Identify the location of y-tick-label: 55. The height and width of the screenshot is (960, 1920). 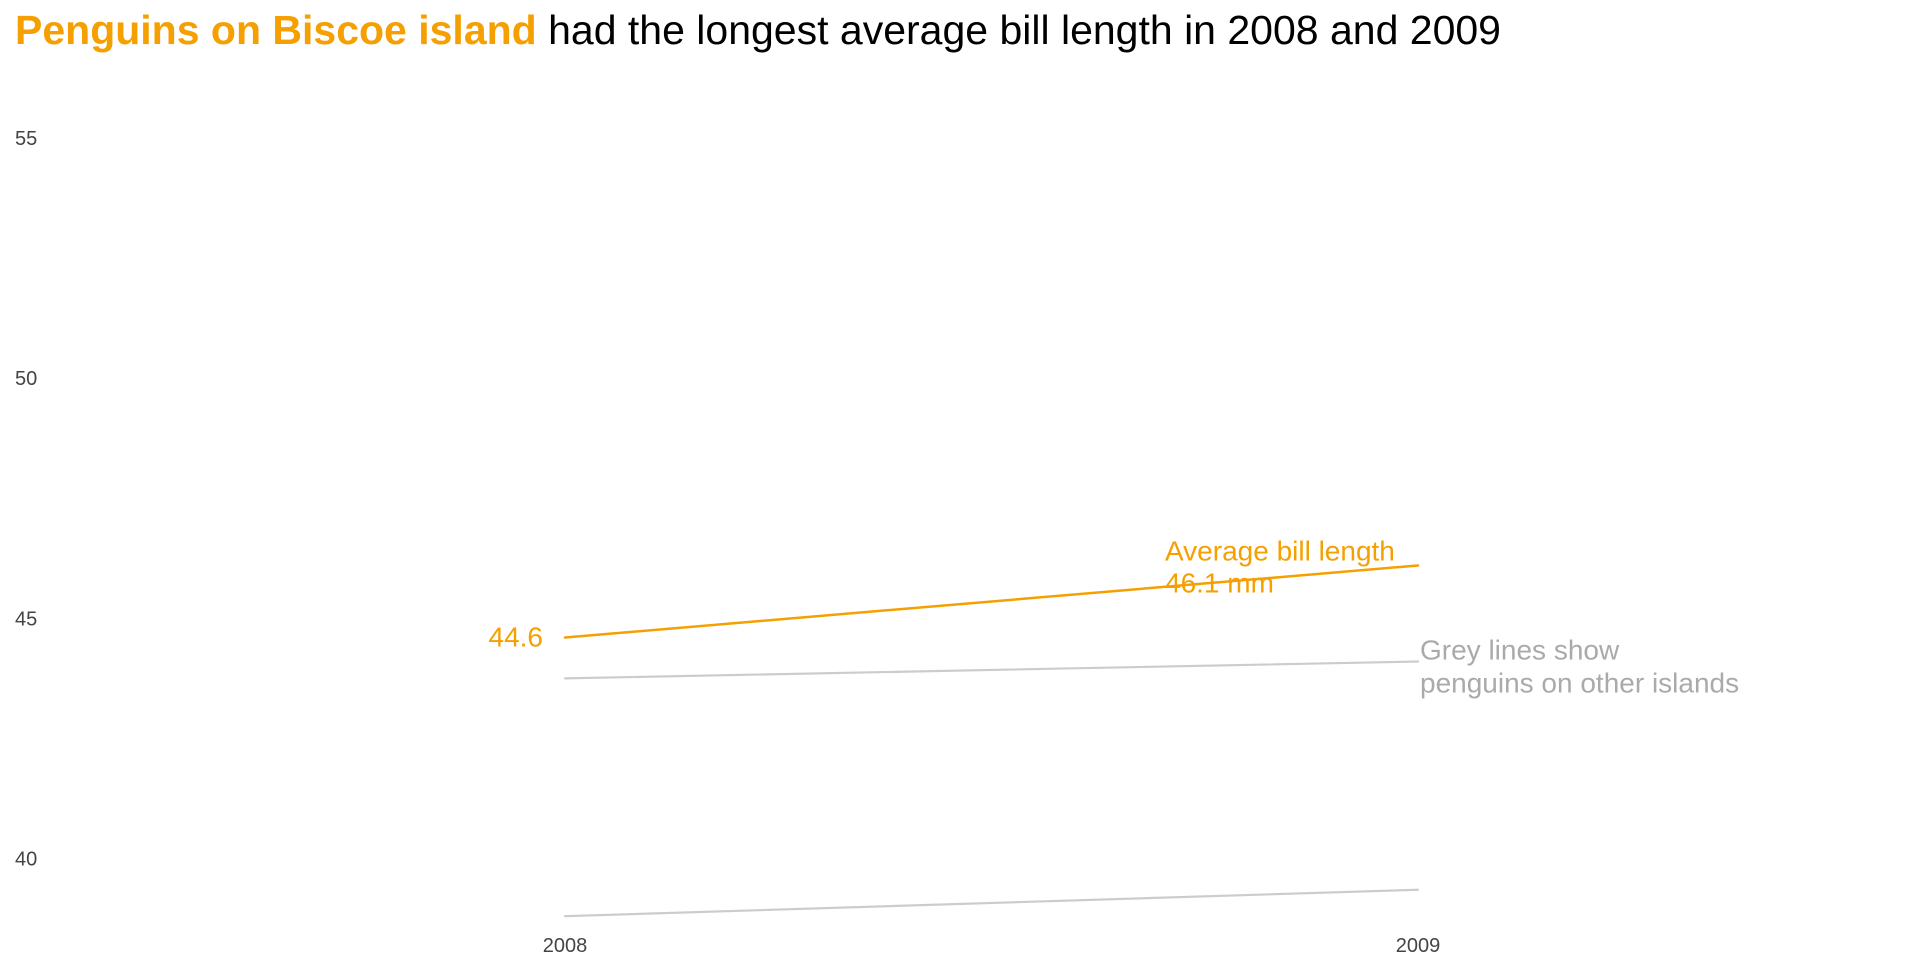
(26, 139).